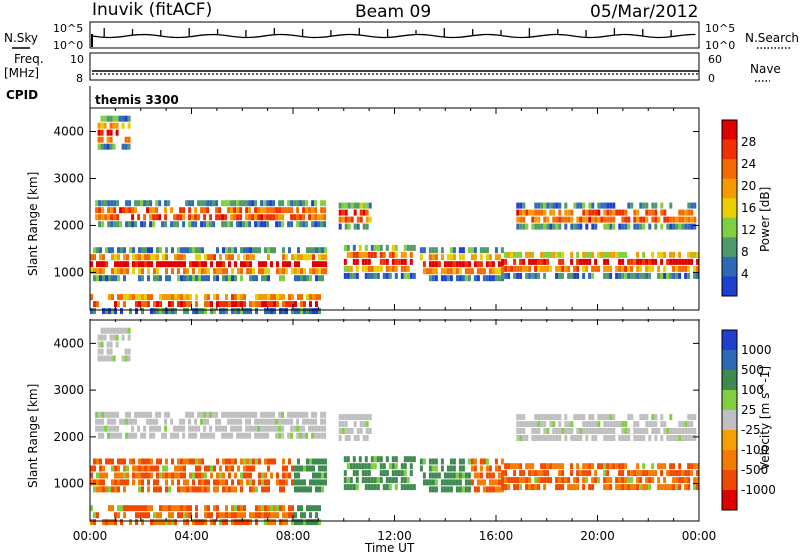  What do you see at coordinates (711, 78) in the screenshot?
I see `nave-tick-0: 0` at bounding box center [711, 78].